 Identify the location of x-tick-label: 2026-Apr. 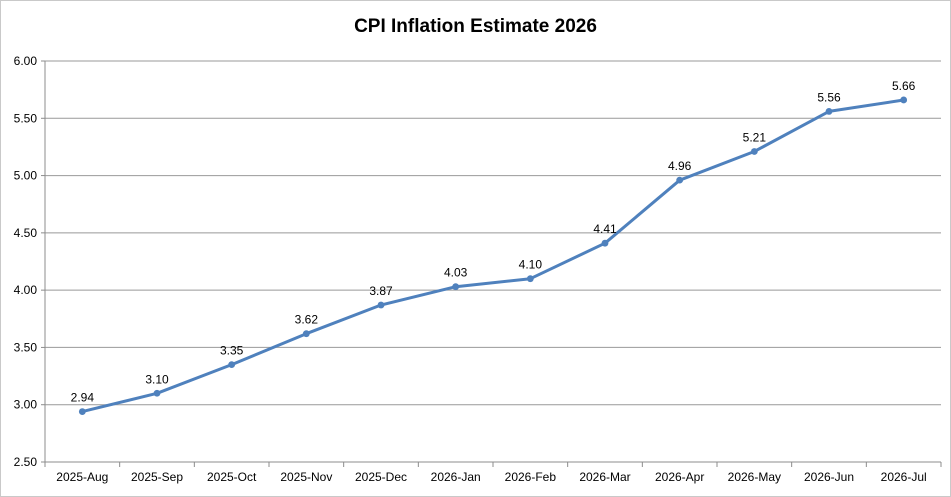
(679, 477).